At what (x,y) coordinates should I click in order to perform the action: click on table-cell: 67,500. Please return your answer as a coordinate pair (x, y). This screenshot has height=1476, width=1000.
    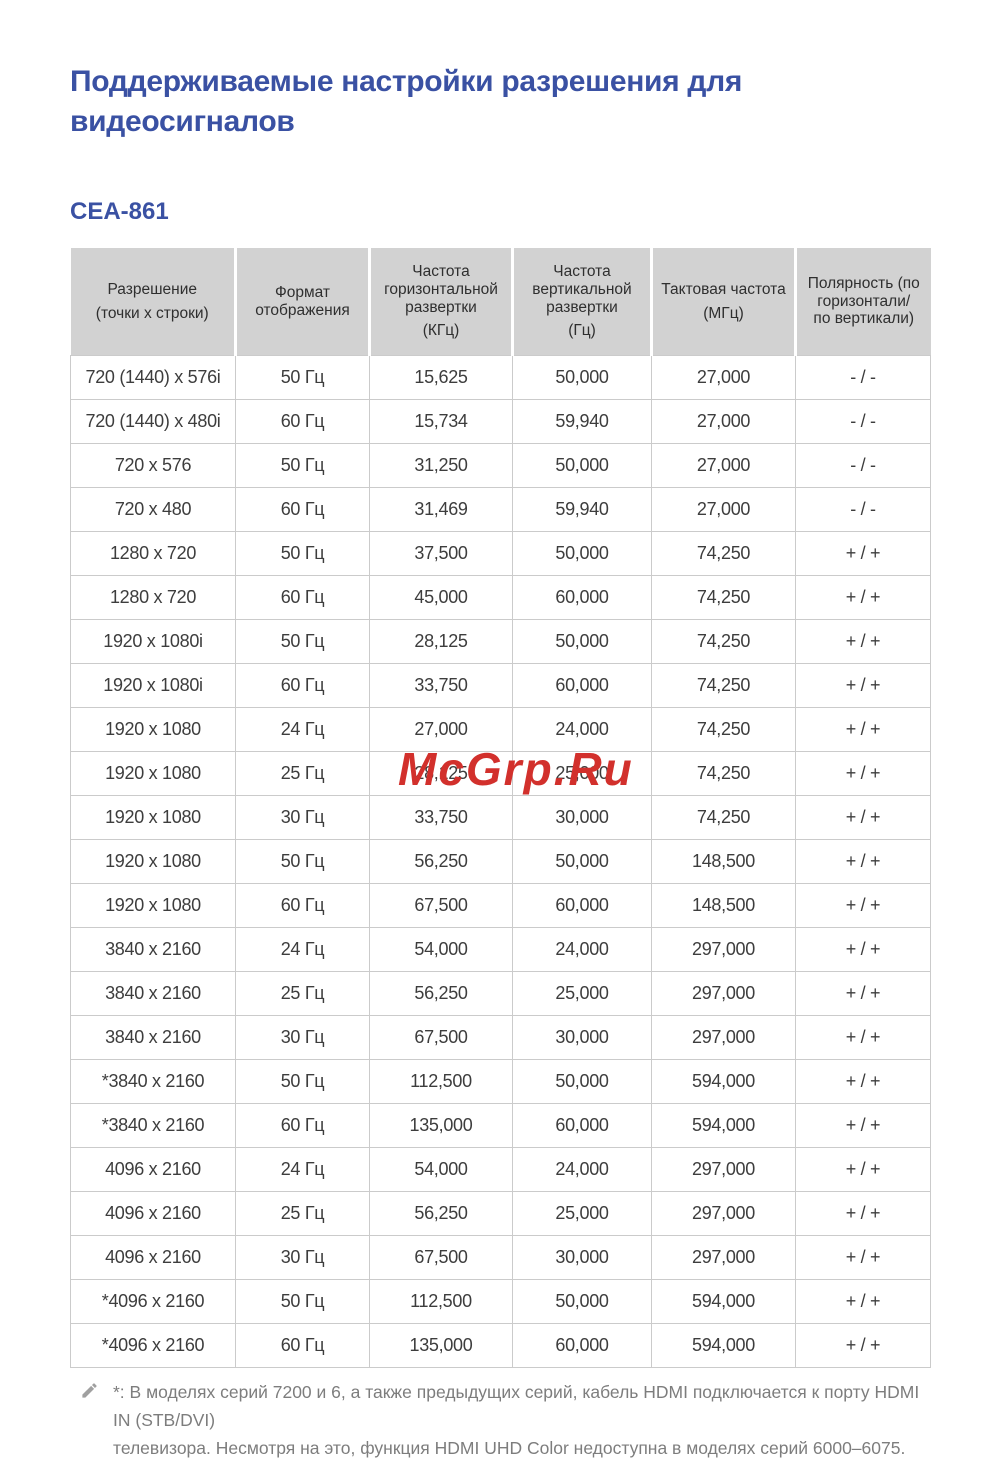
    Looking at the image, I should click on (441, 1257).